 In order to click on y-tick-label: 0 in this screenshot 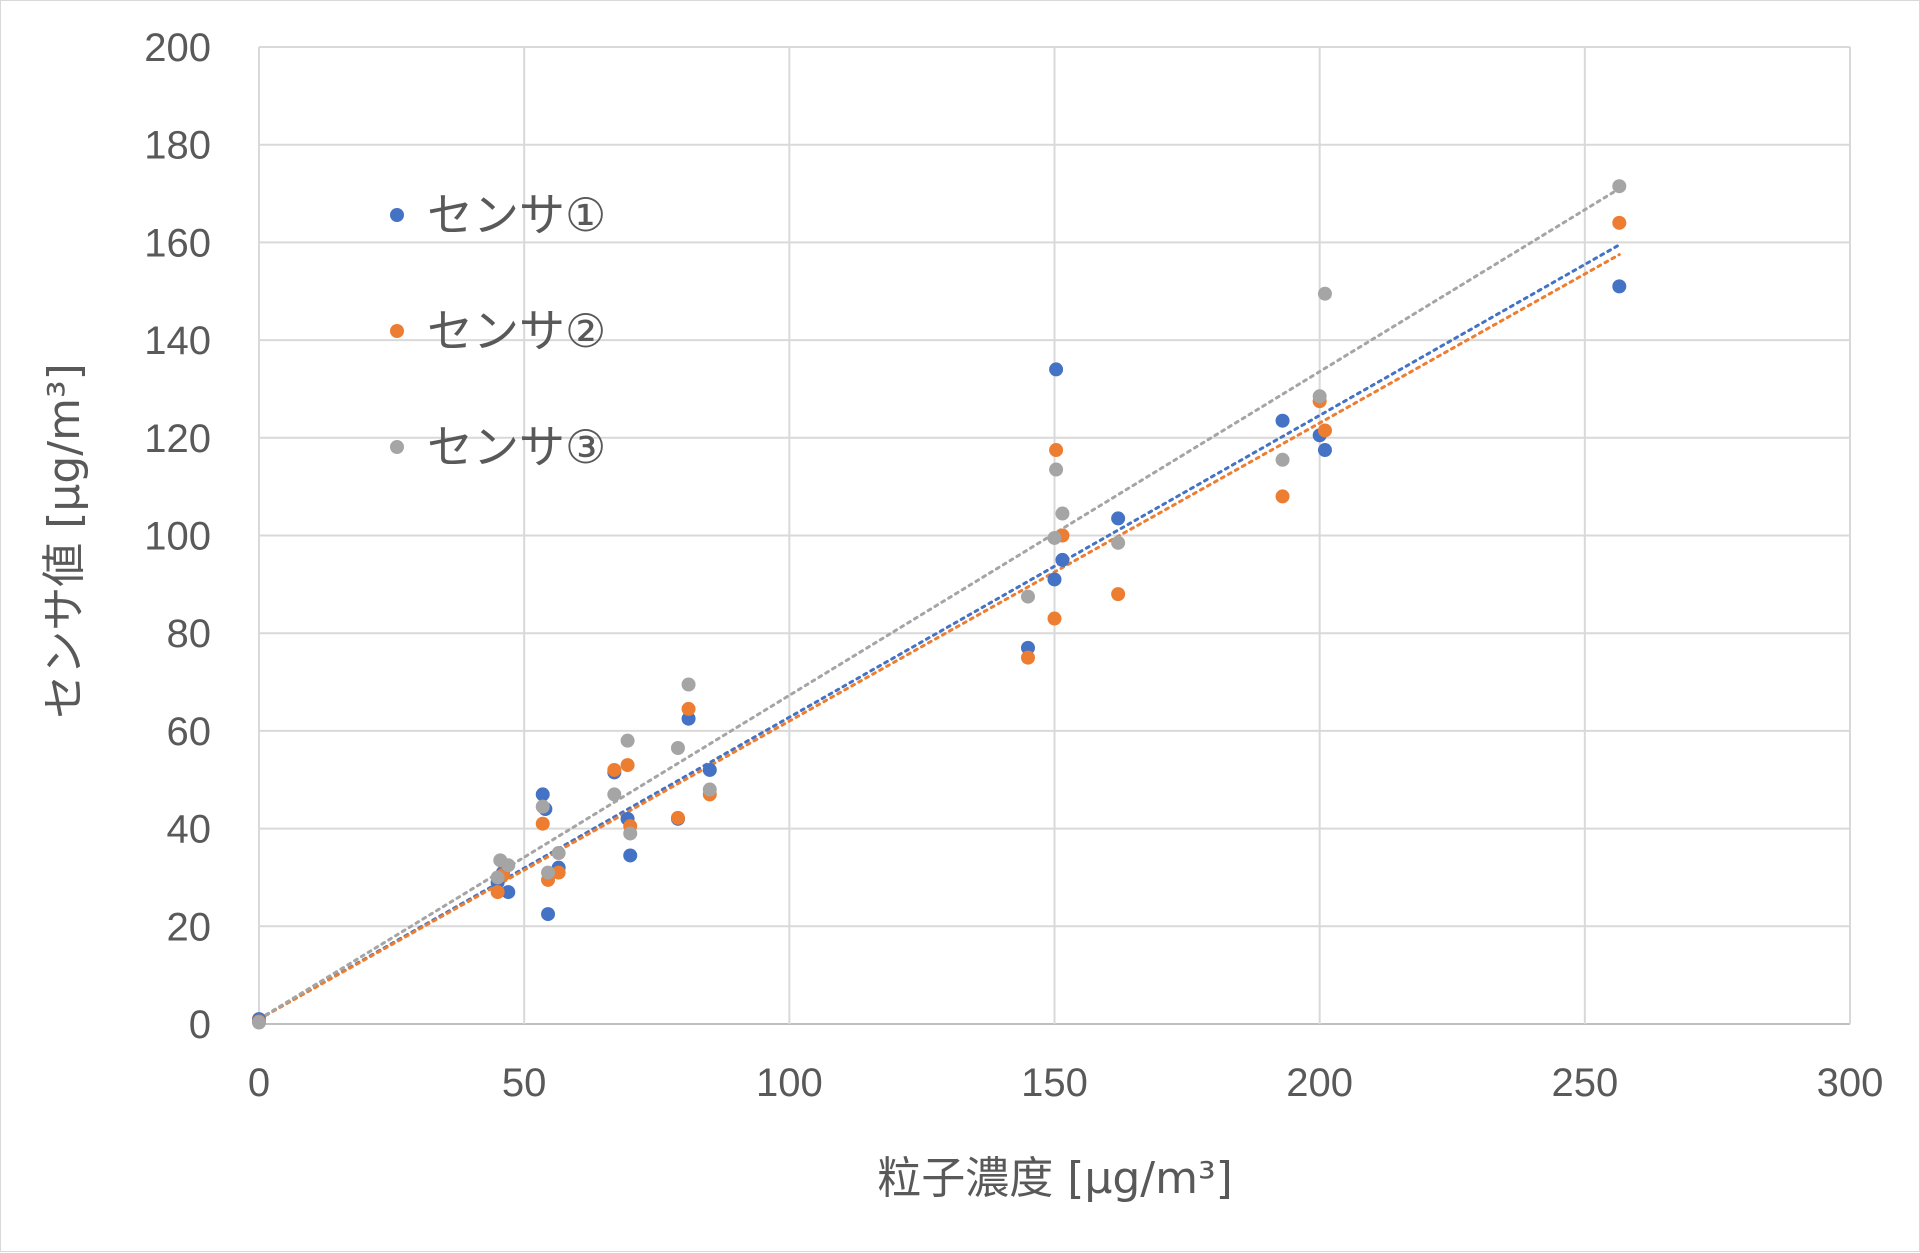, I will do `click(200, 1025)`.